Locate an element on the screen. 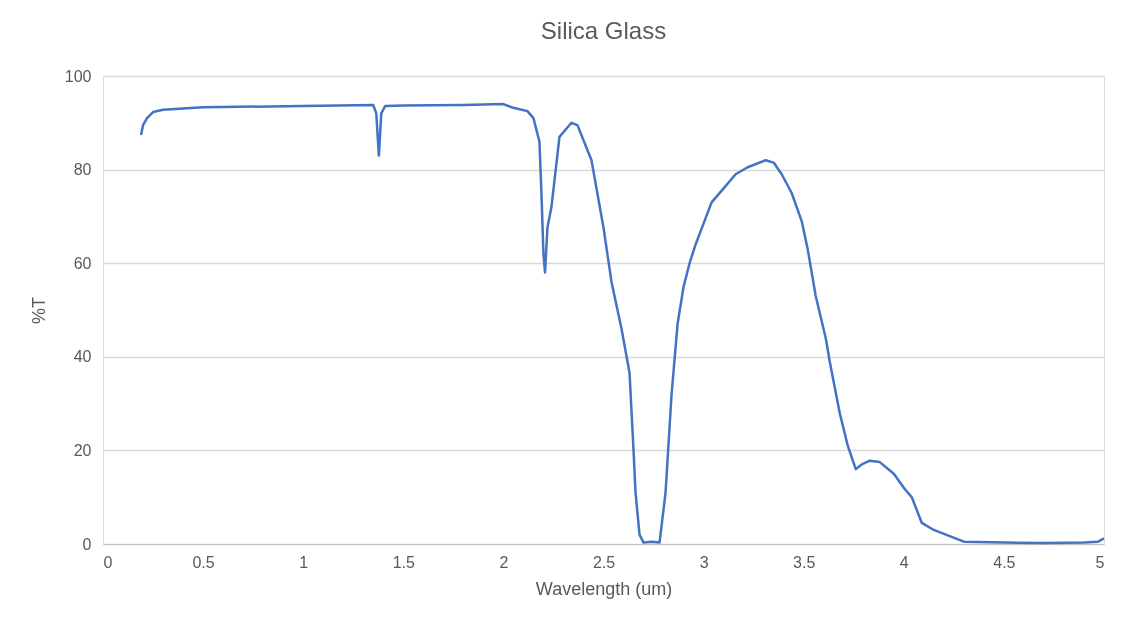 The width and height of the screenshot is (1134, 628). y-tick-label: 100 is located at coordinates (78, 76).